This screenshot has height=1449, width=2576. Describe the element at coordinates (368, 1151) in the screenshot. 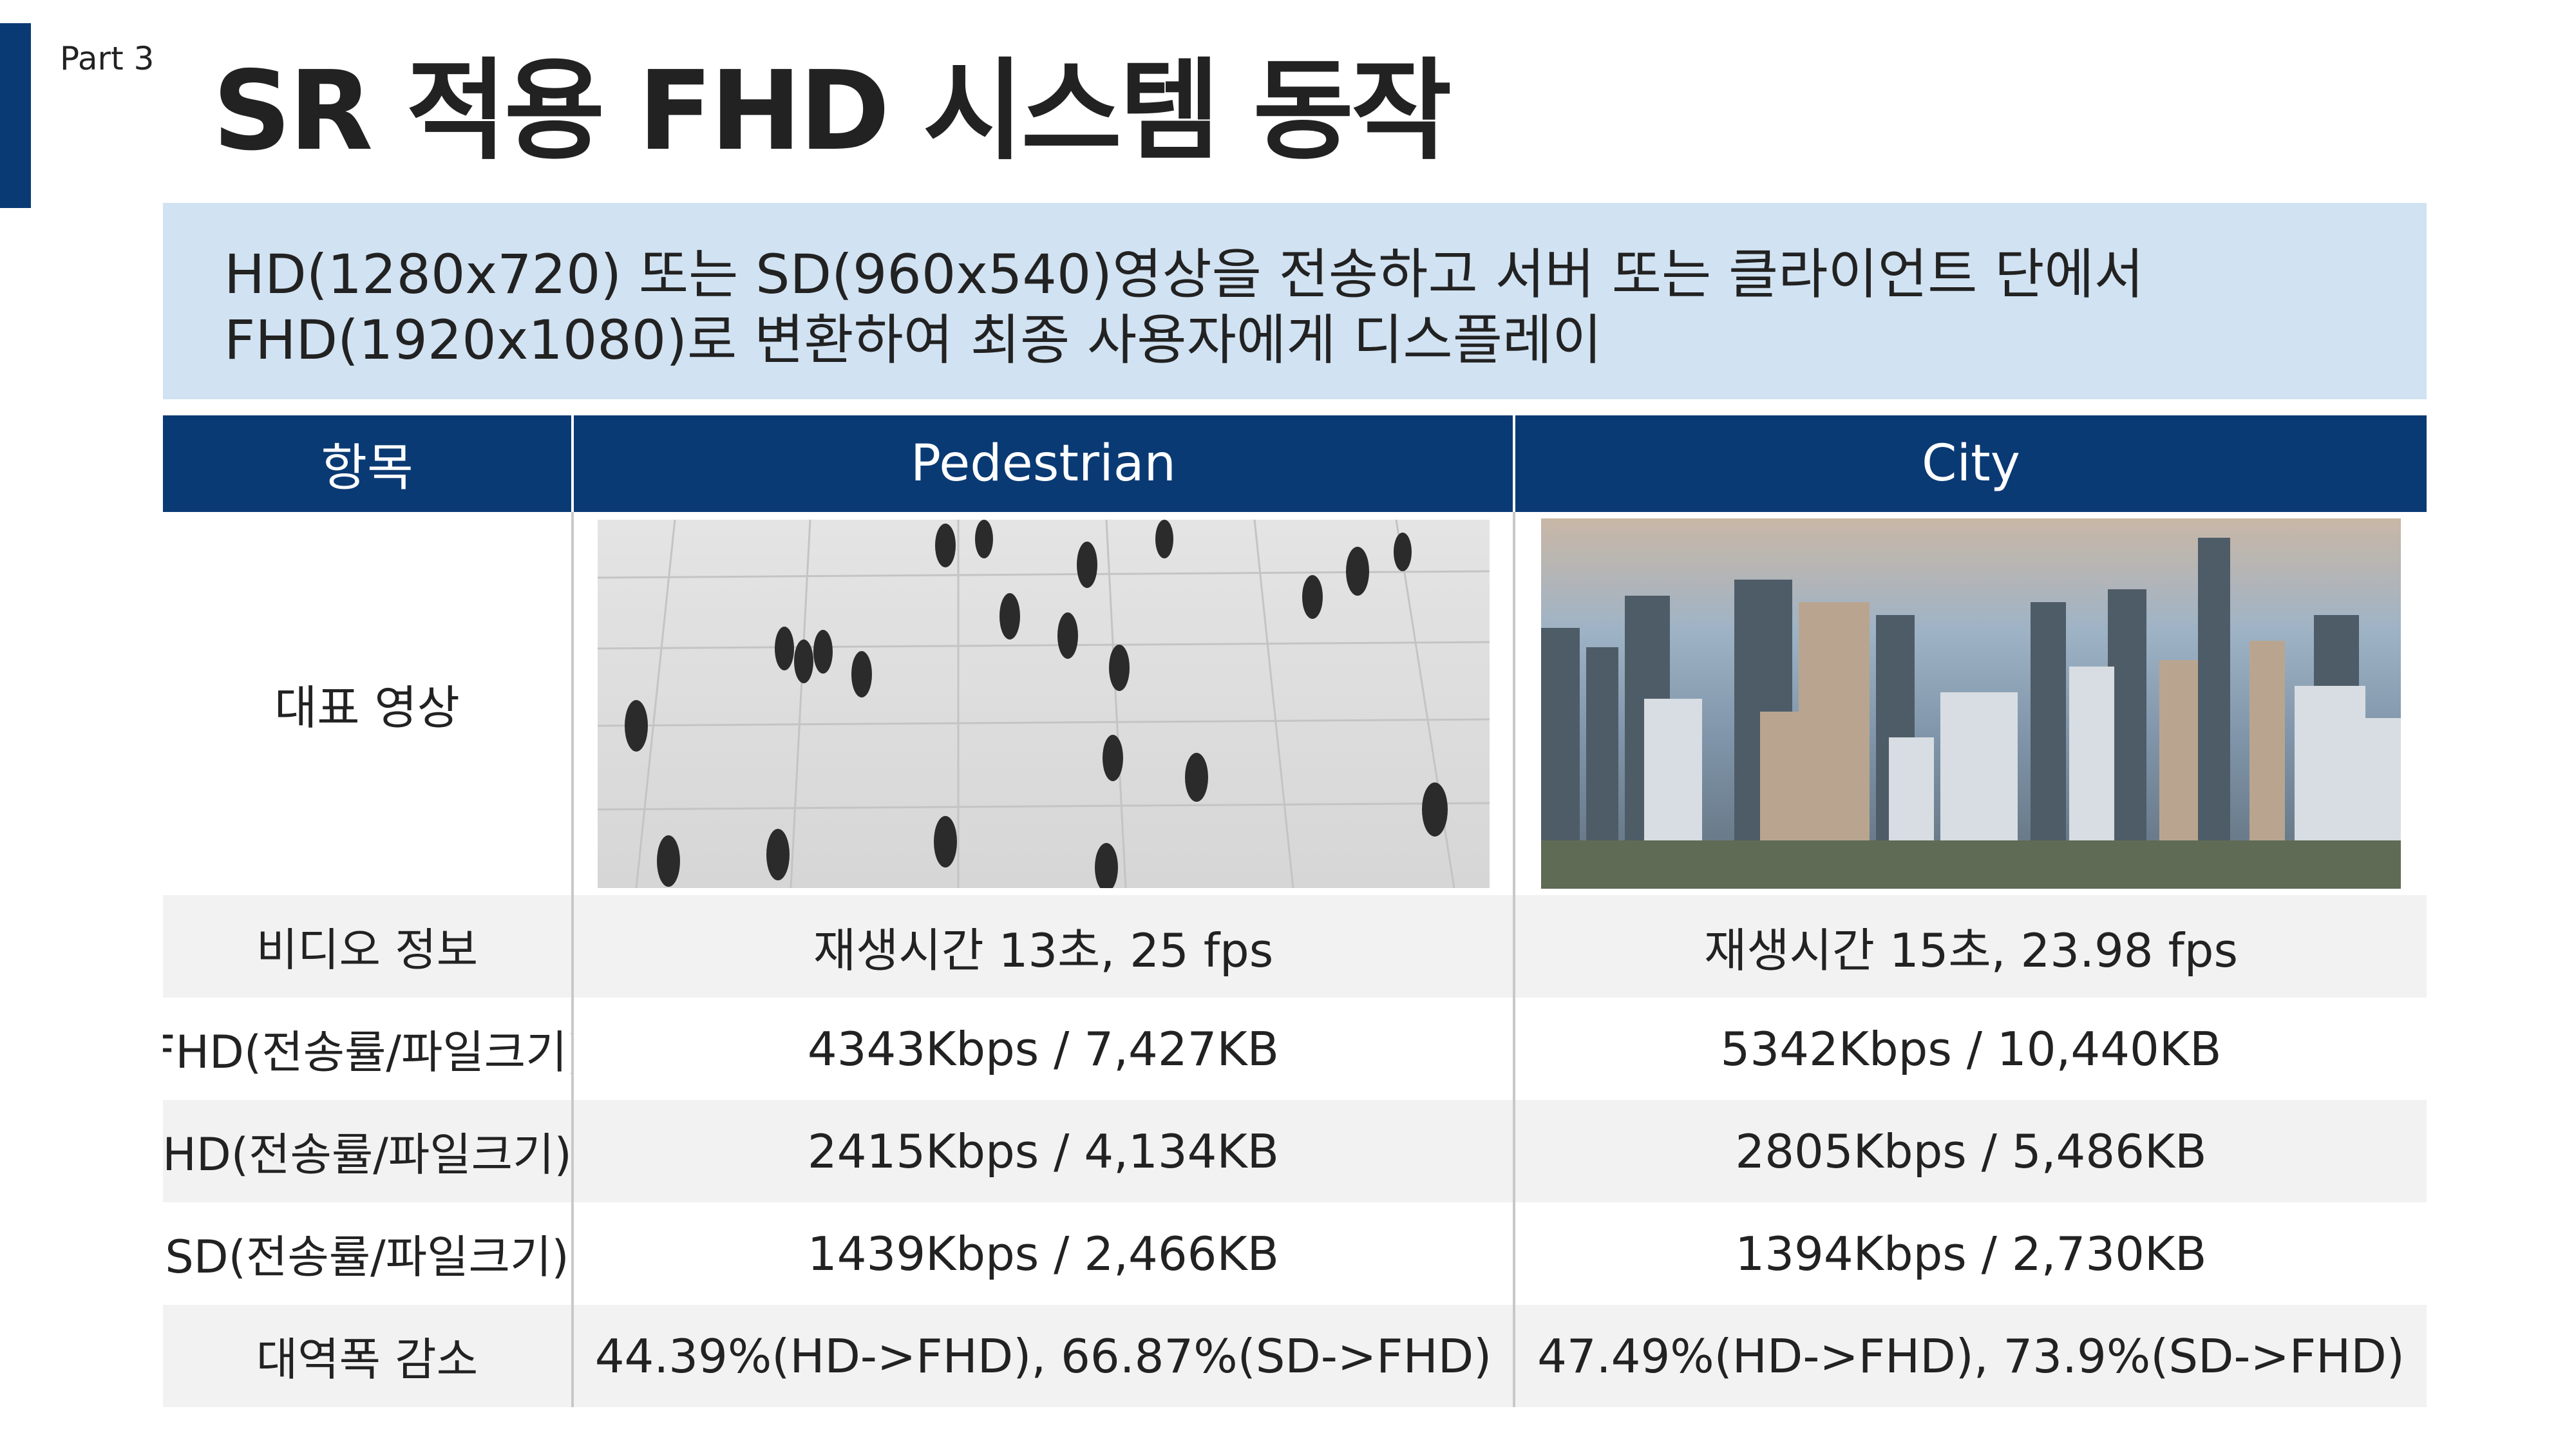

I see `row-label: HD(전송률/파일크기)` at that location.